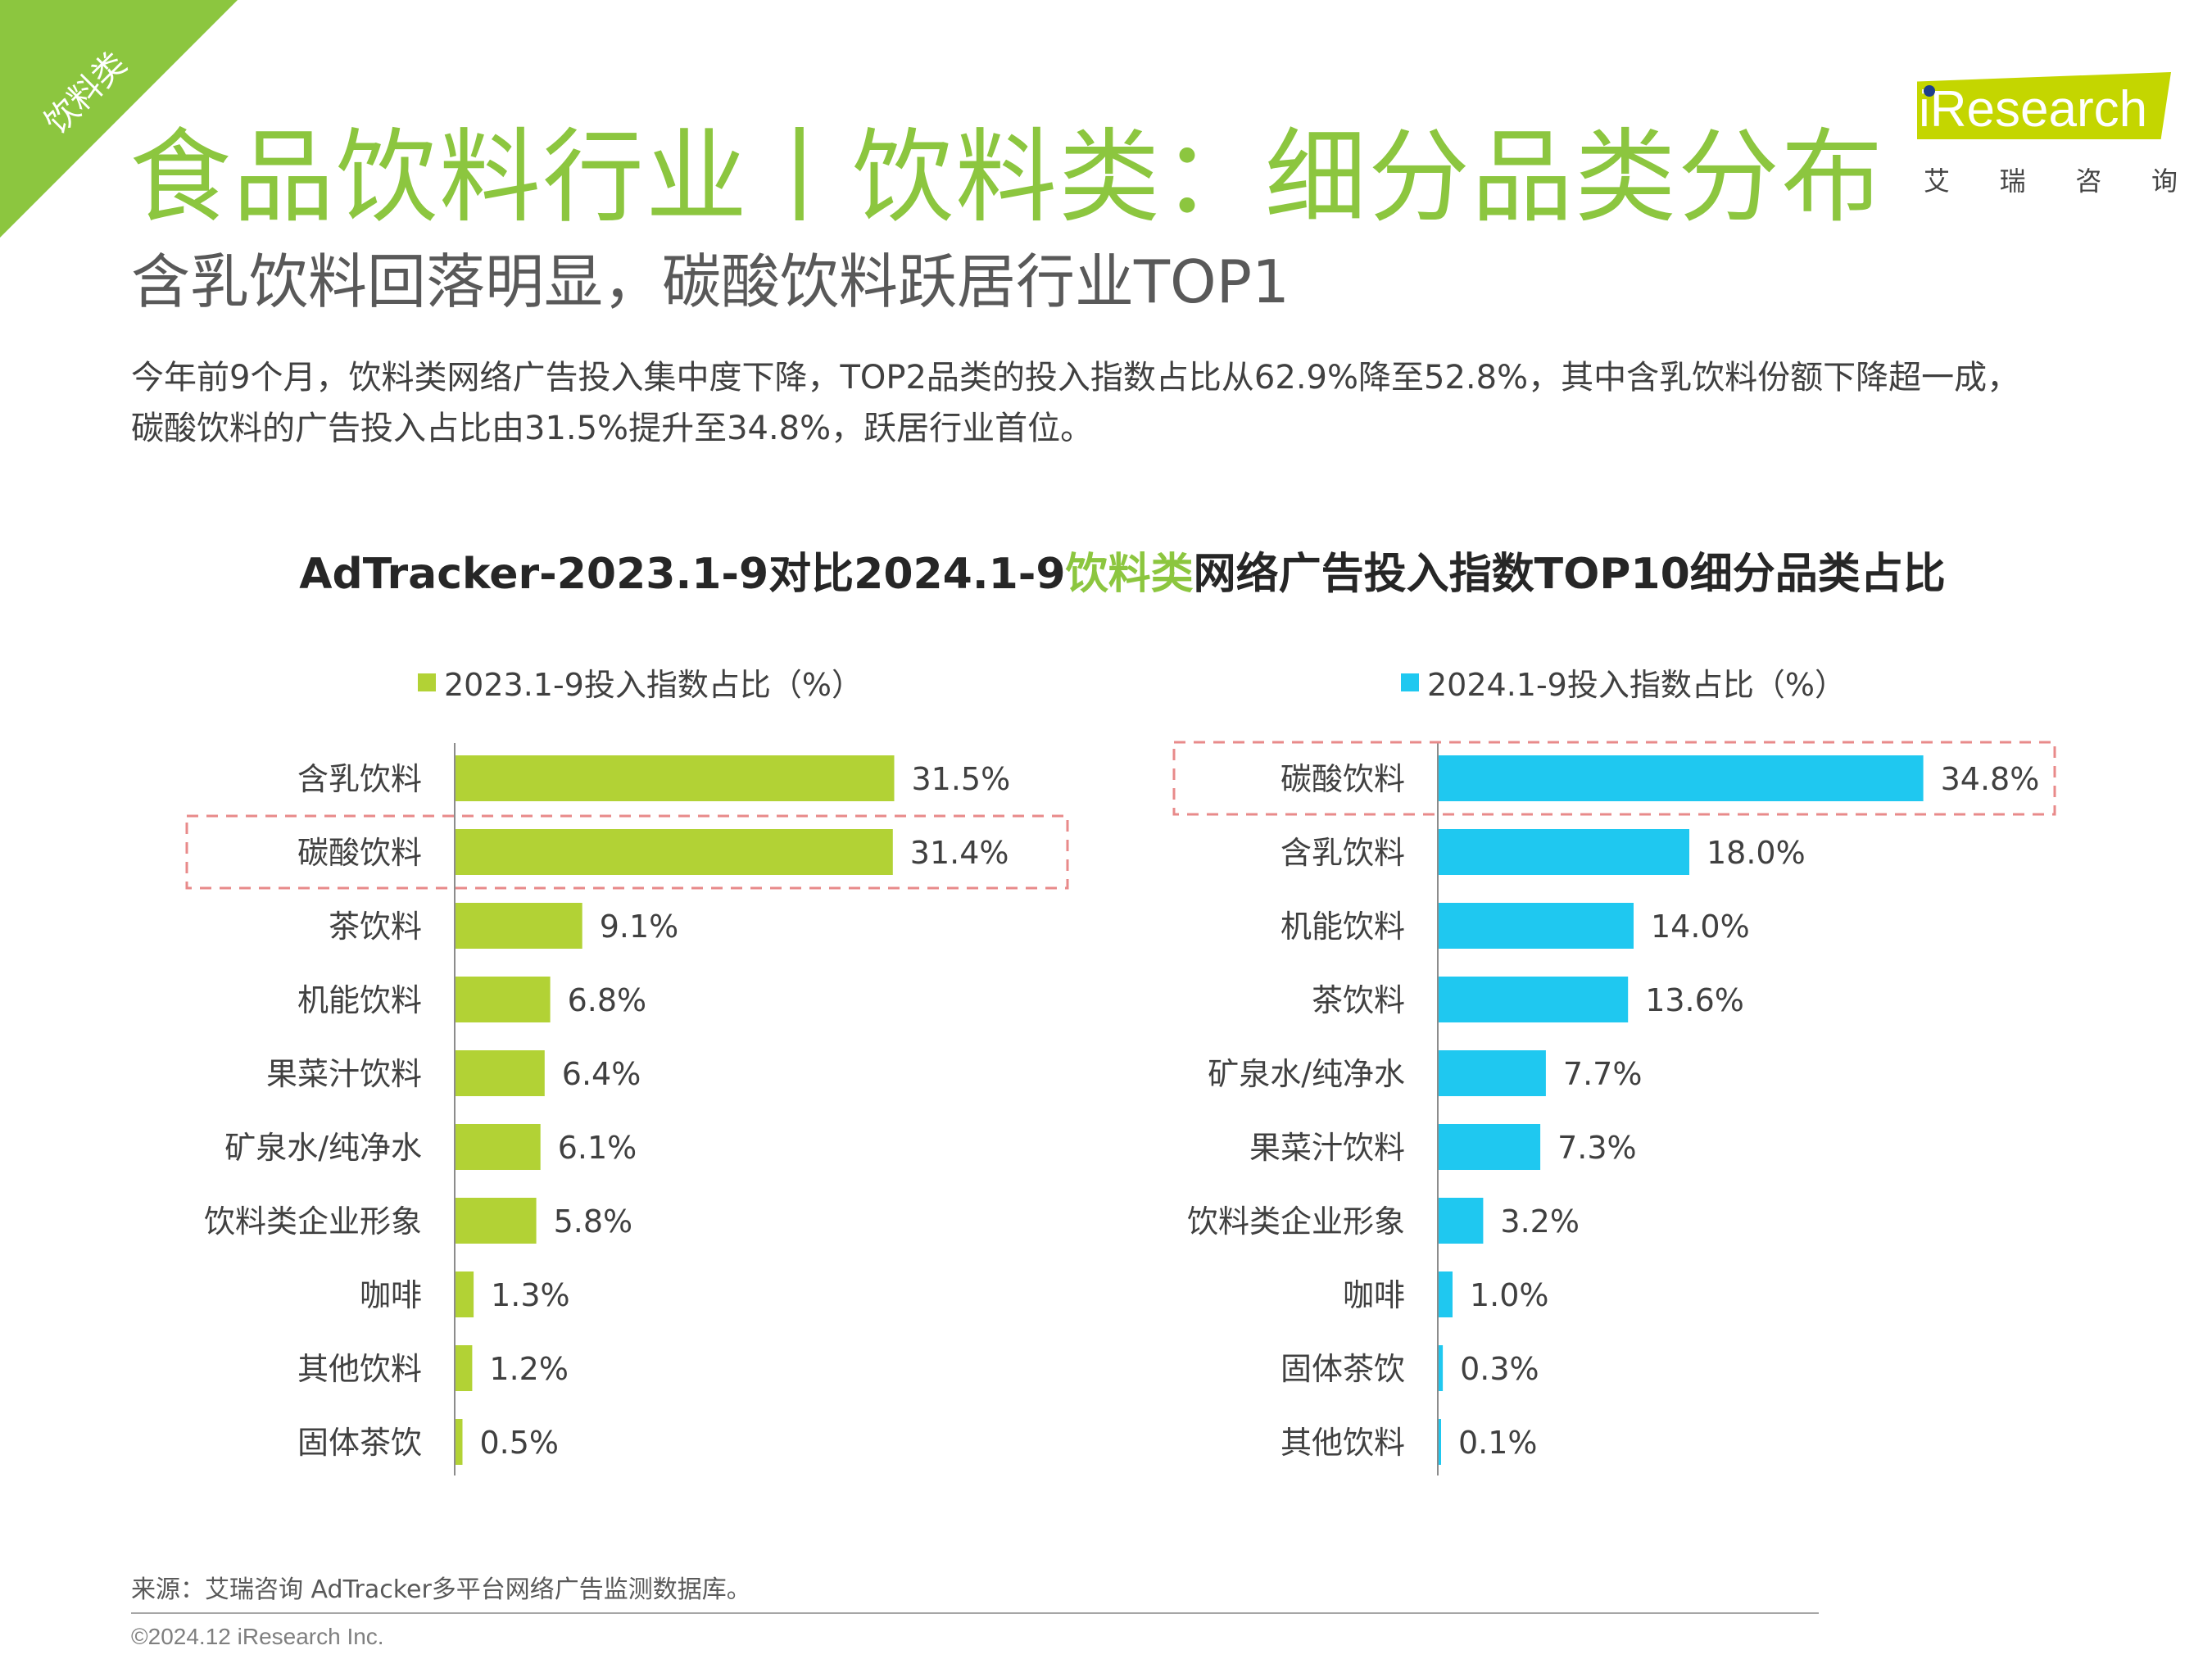 This screenshot has height=1659, width=2212. What do you see at coordinates (653, 685) in the screenshot?
I see `legend-label-2023: 2023.1-9投入指数占比（%）` at bounding box center [653, 685].